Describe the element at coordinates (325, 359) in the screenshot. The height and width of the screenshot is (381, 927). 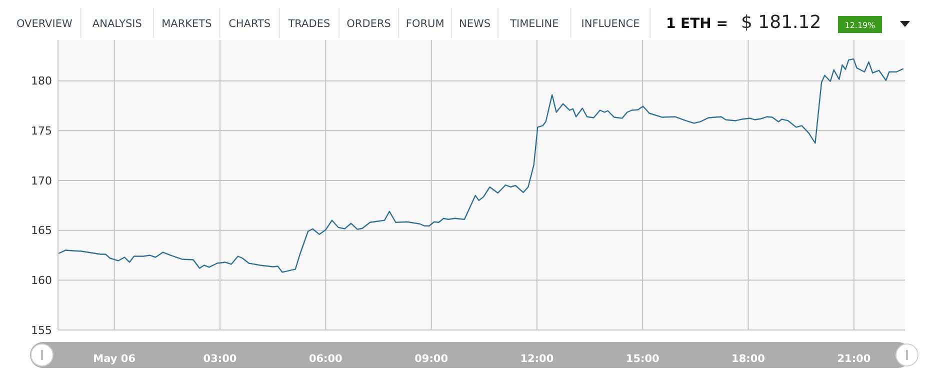
I see `x-tick-label: 06:00` at that location.